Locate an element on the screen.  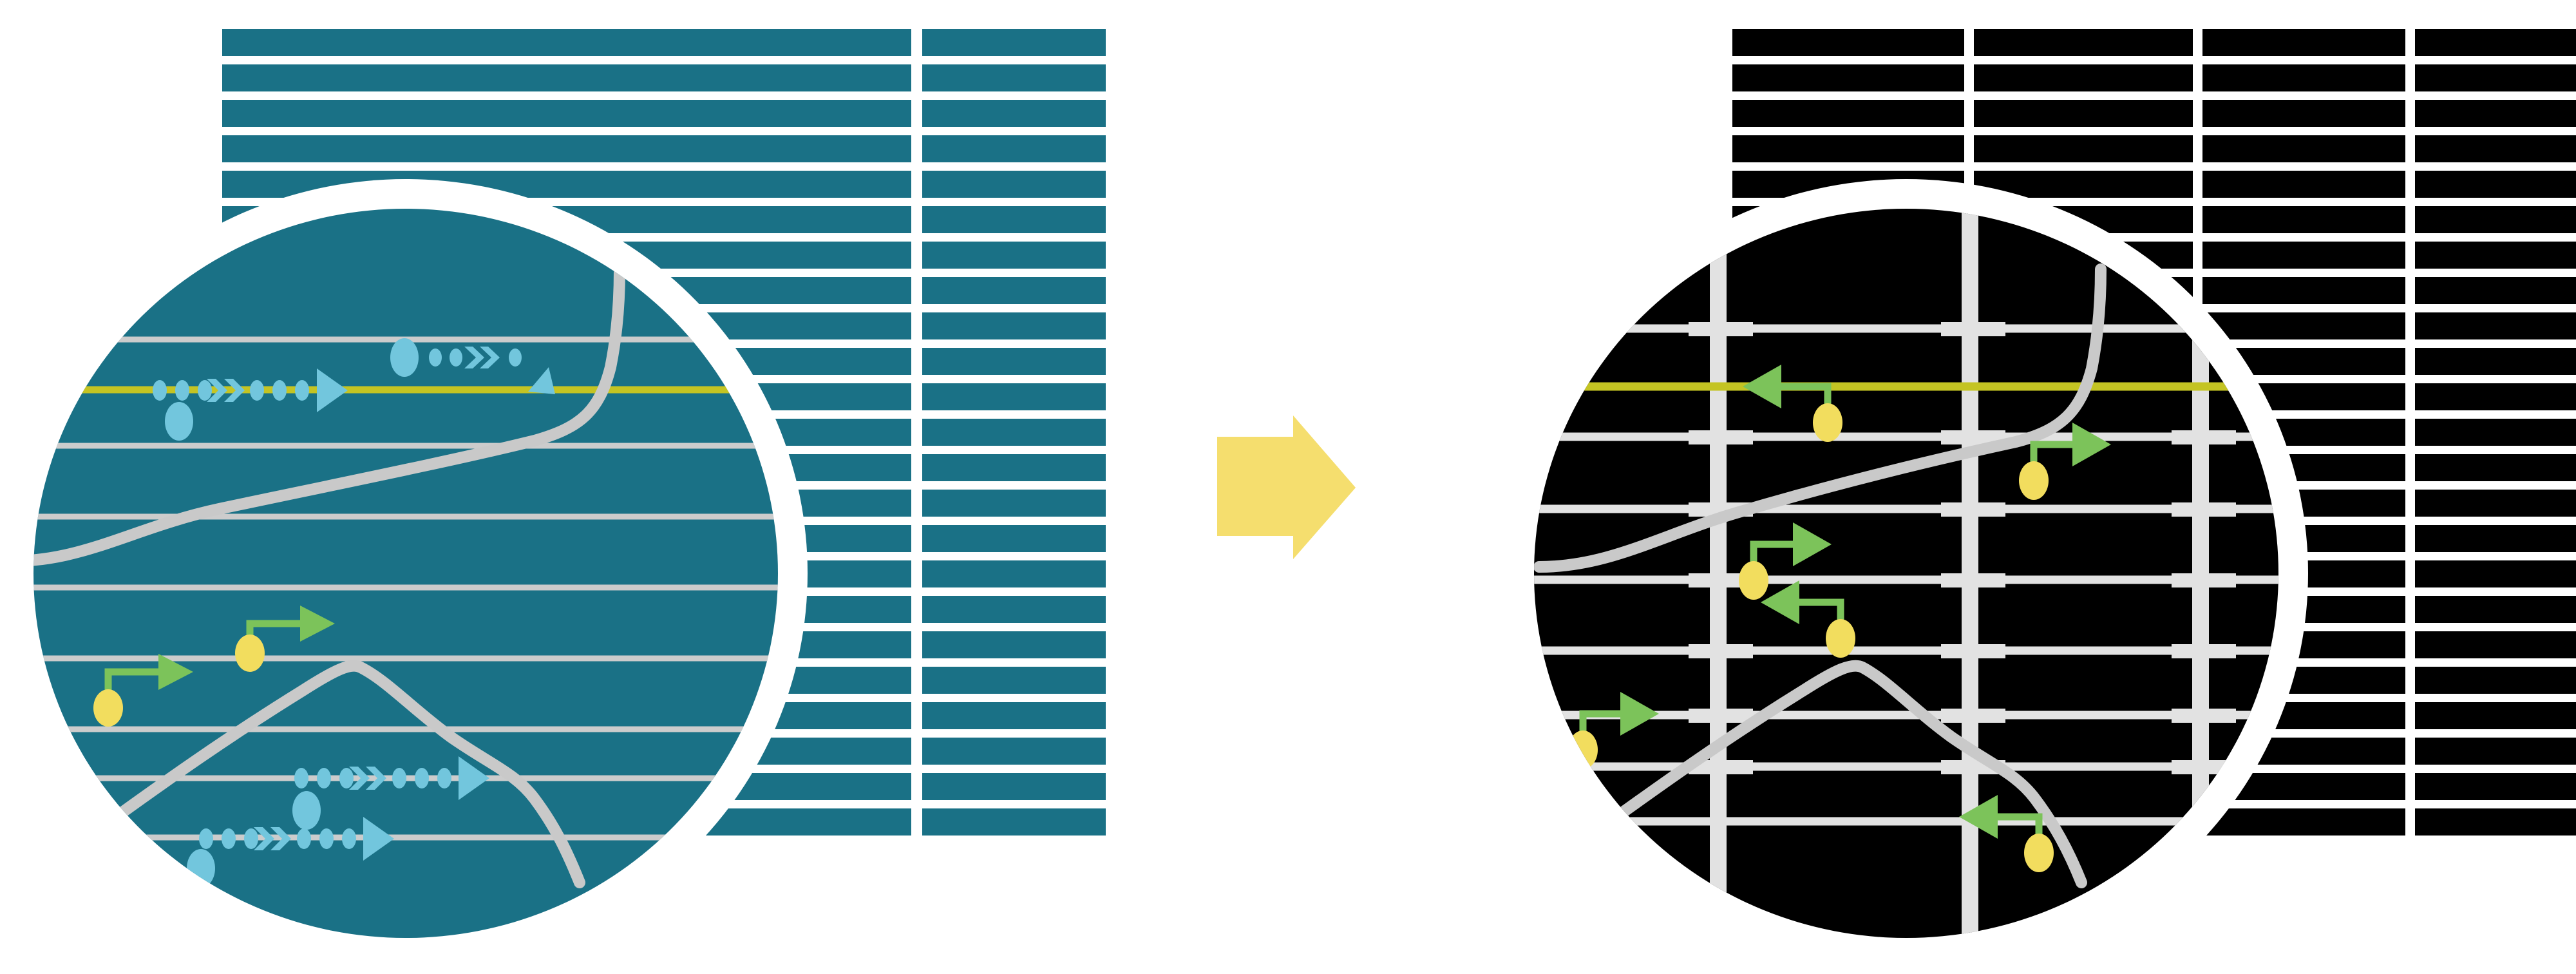
before-curve-lower is located at coordinates (338, 774).